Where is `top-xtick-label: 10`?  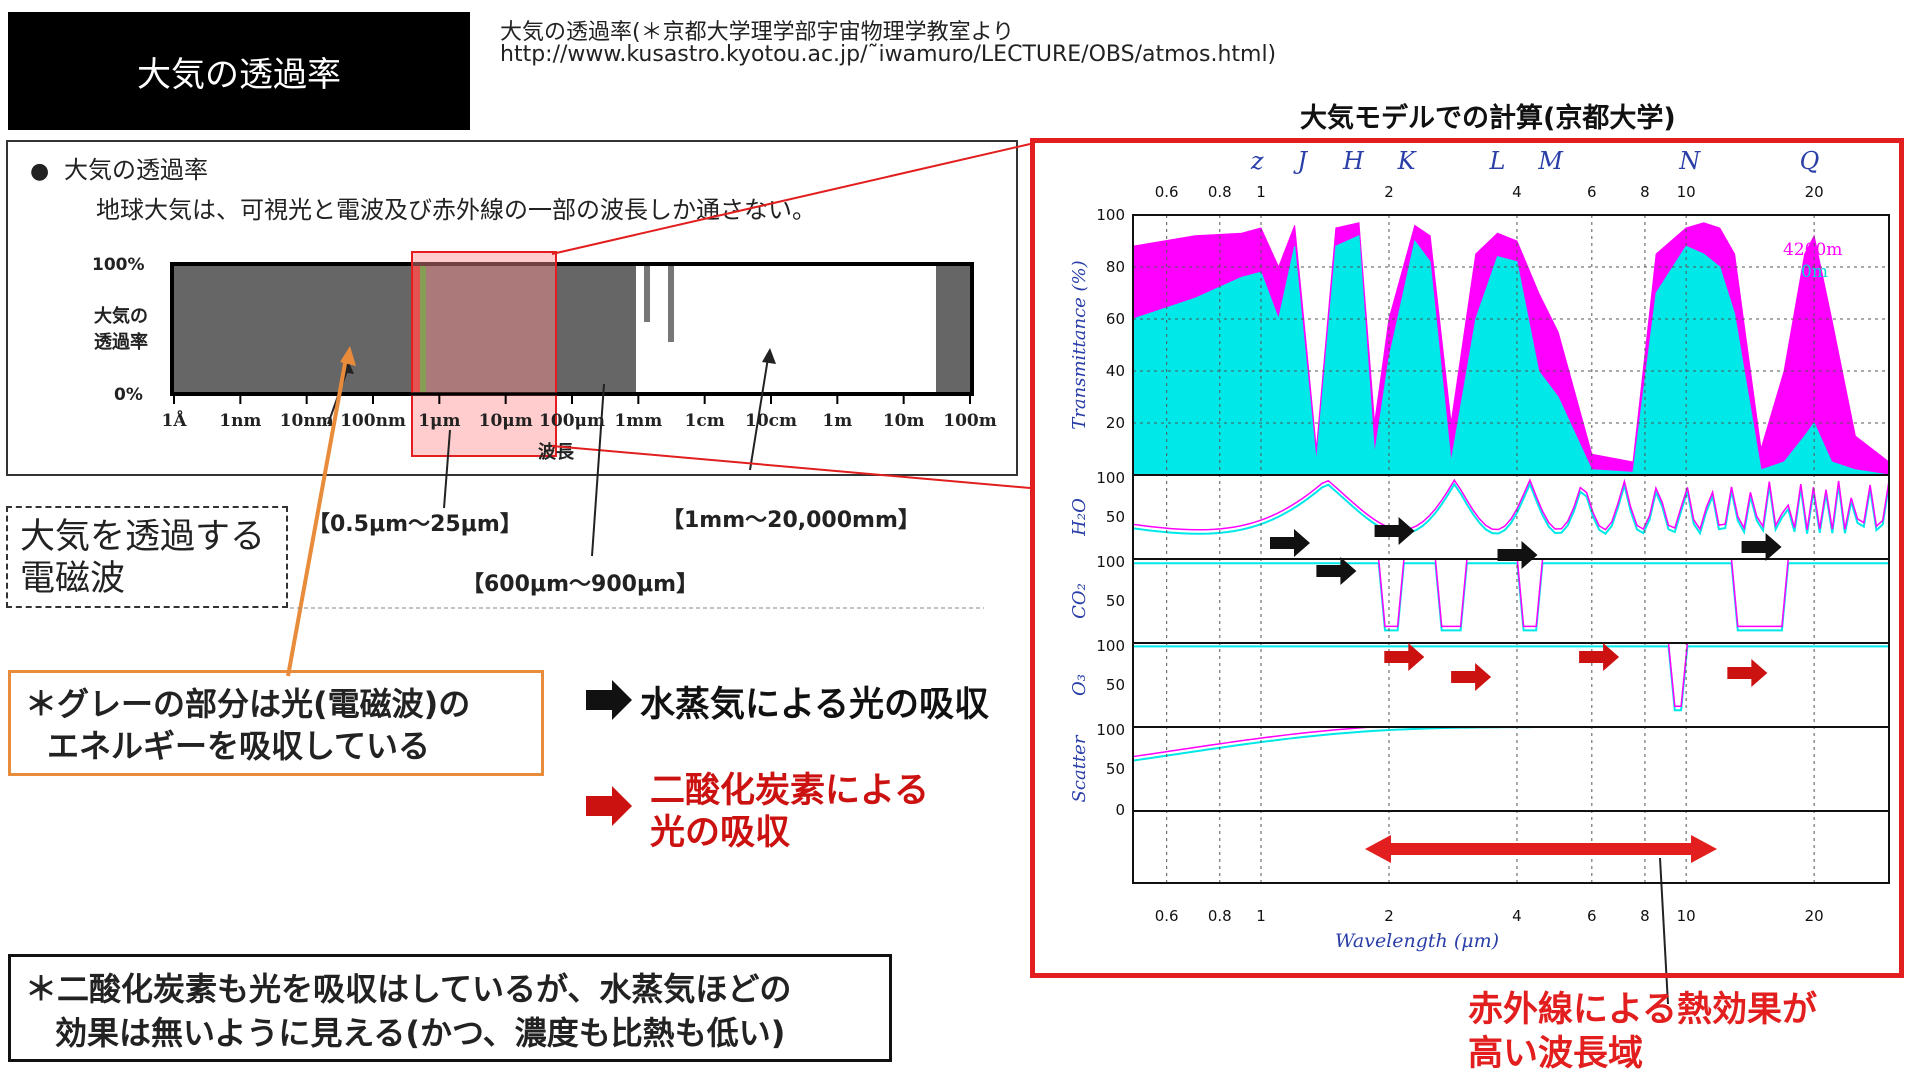 top-xtick-label: 10 is located at coordinates (1686, 192).